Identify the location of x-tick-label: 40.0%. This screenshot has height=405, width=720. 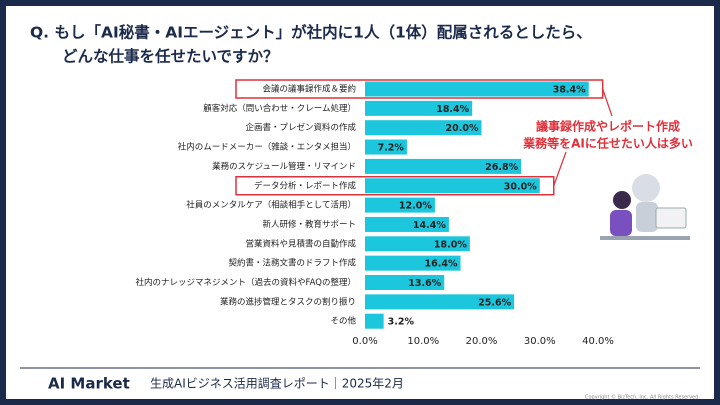
(598, 341).